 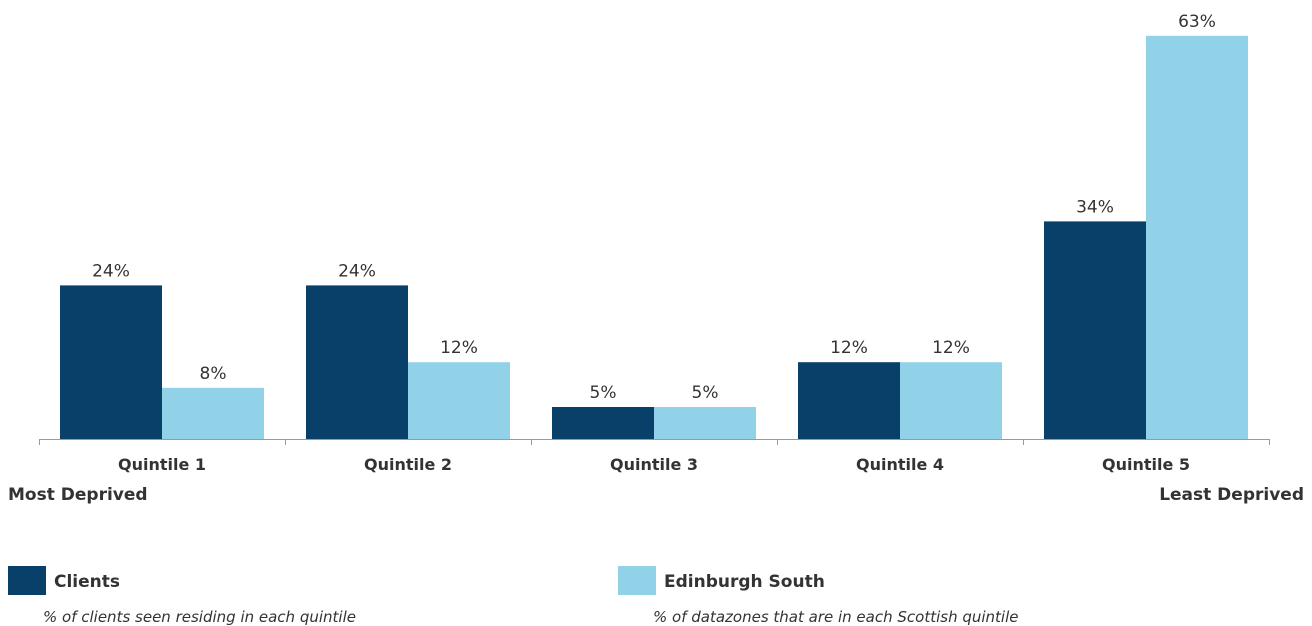 What do you see at coordinates (213, 374) in the screenshot?
I see `value-label-edinburgh-south-quintile-1: 8%` at bounding box center [213, 374].